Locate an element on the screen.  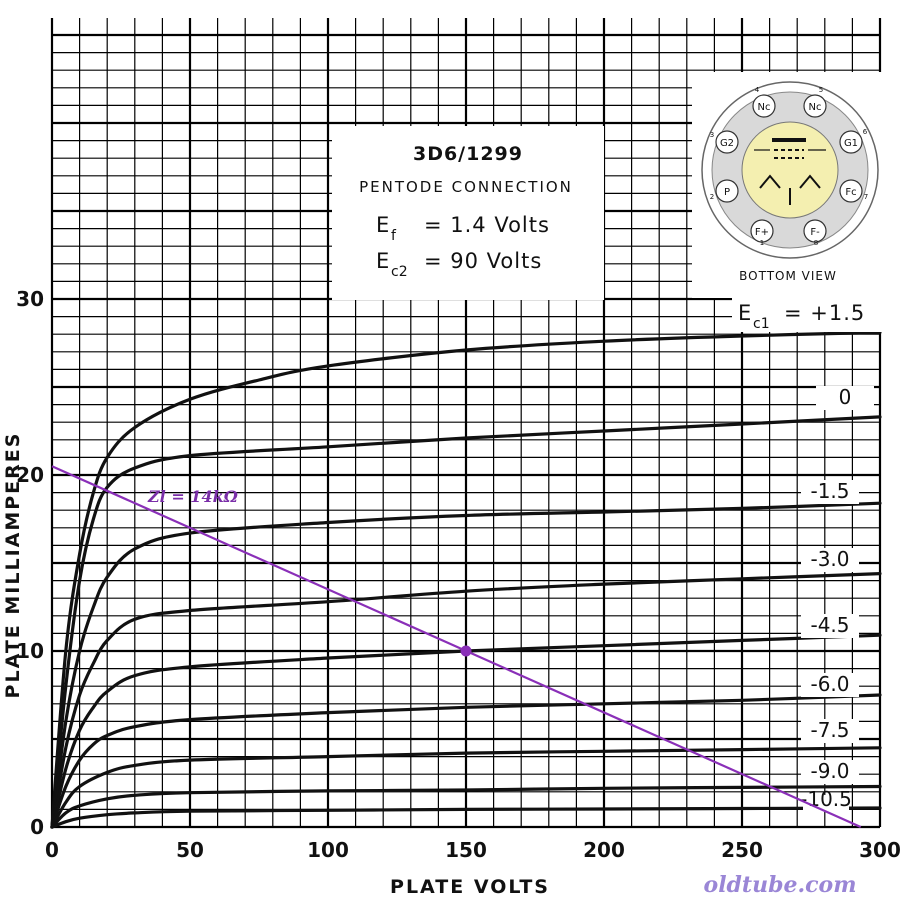
curve-ec1--6_0 is located at coordinates (466, 761).